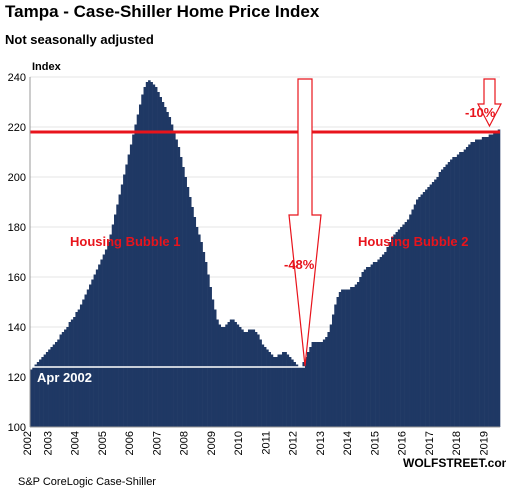  What do you see at coordinates (103, 443) in the screenshot?
I see `x-tick-label: 2005` at bounding box center [103, 443].